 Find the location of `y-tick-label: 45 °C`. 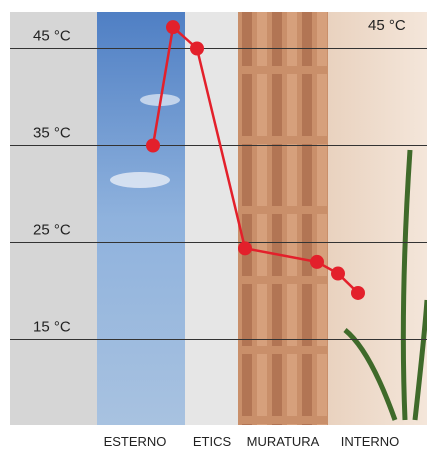

y-tick-label: 45 °C is located at coordinates (52, 36).